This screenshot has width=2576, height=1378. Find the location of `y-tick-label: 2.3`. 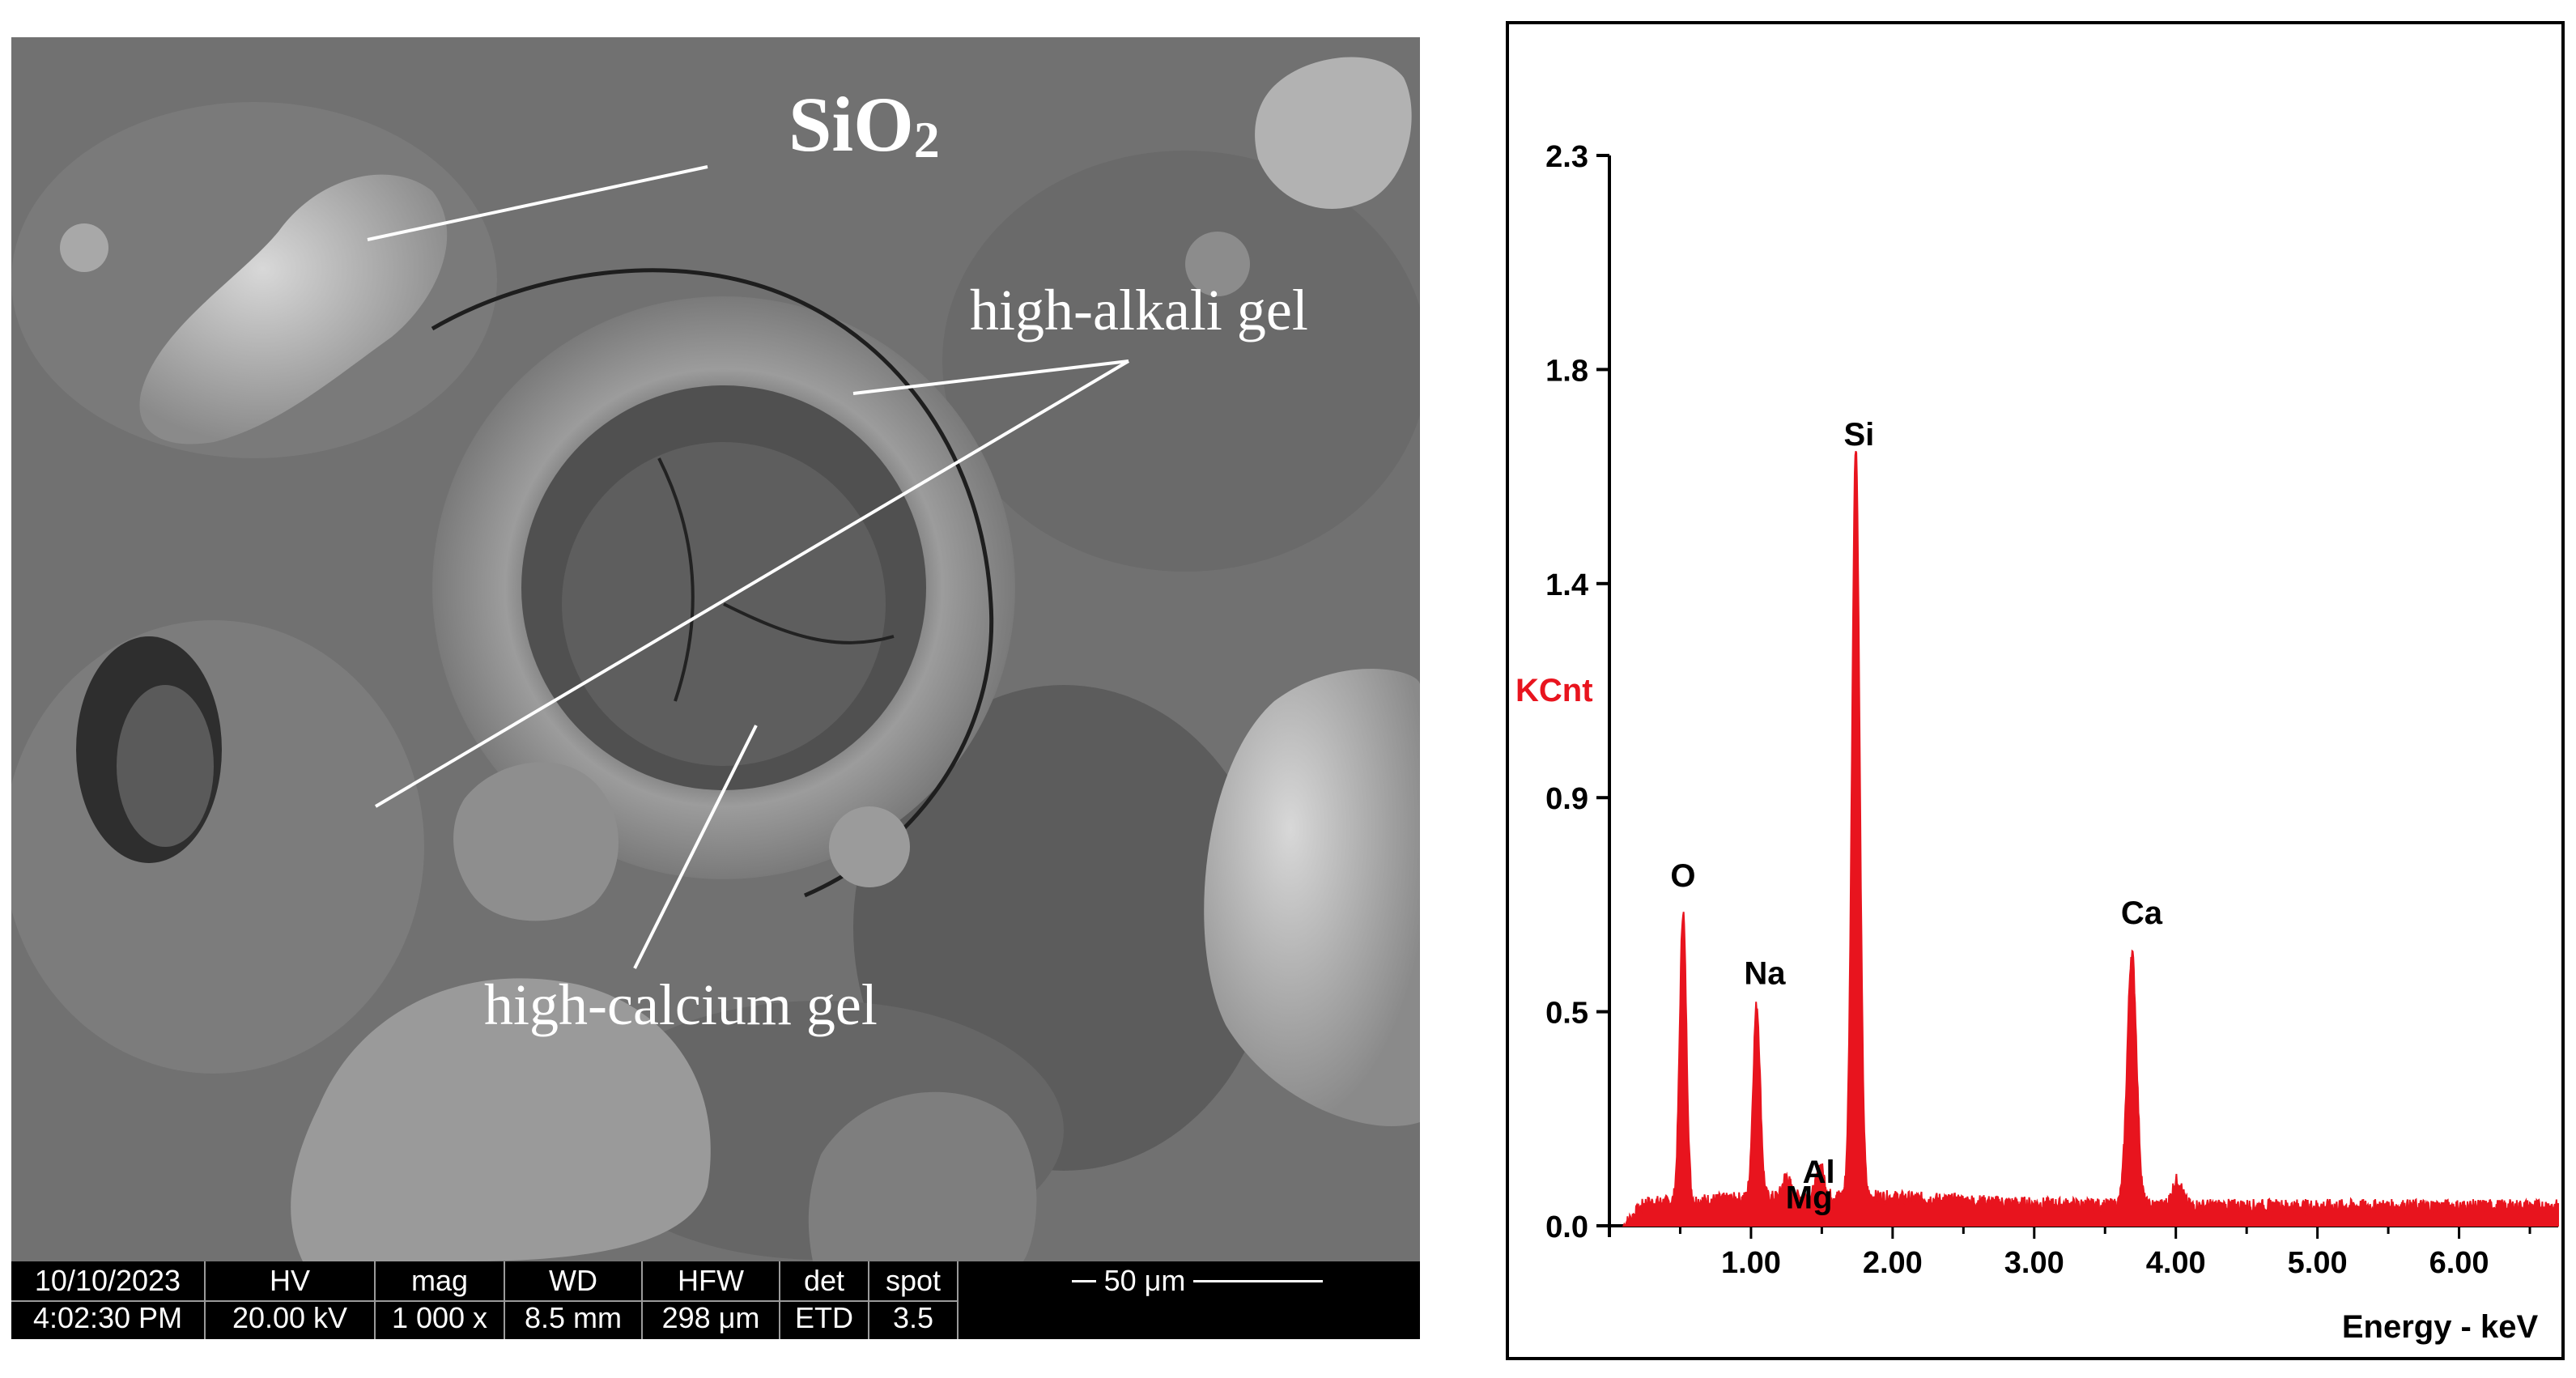

y-tick-label: 2.3 is located at coordinates (1567, 157).